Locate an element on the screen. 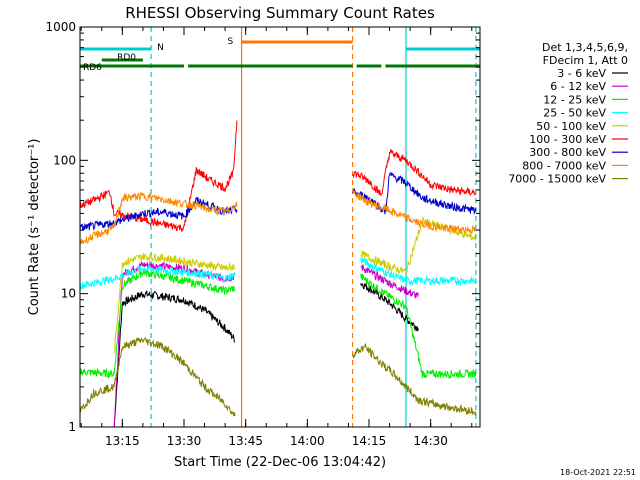 This screenshot has height=480, width=640. legend-label-7: 800 - 7000 keV is located at coordinates (564, 165).